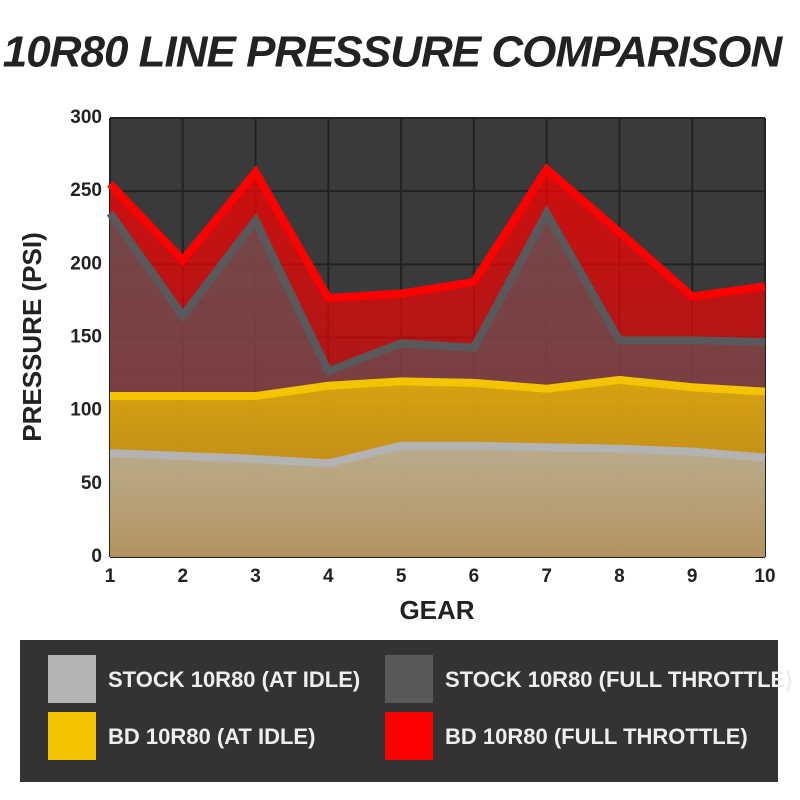 This screenshot has height=800, width=800. I want to click on y-tick-label: 0, so click(96, 556).